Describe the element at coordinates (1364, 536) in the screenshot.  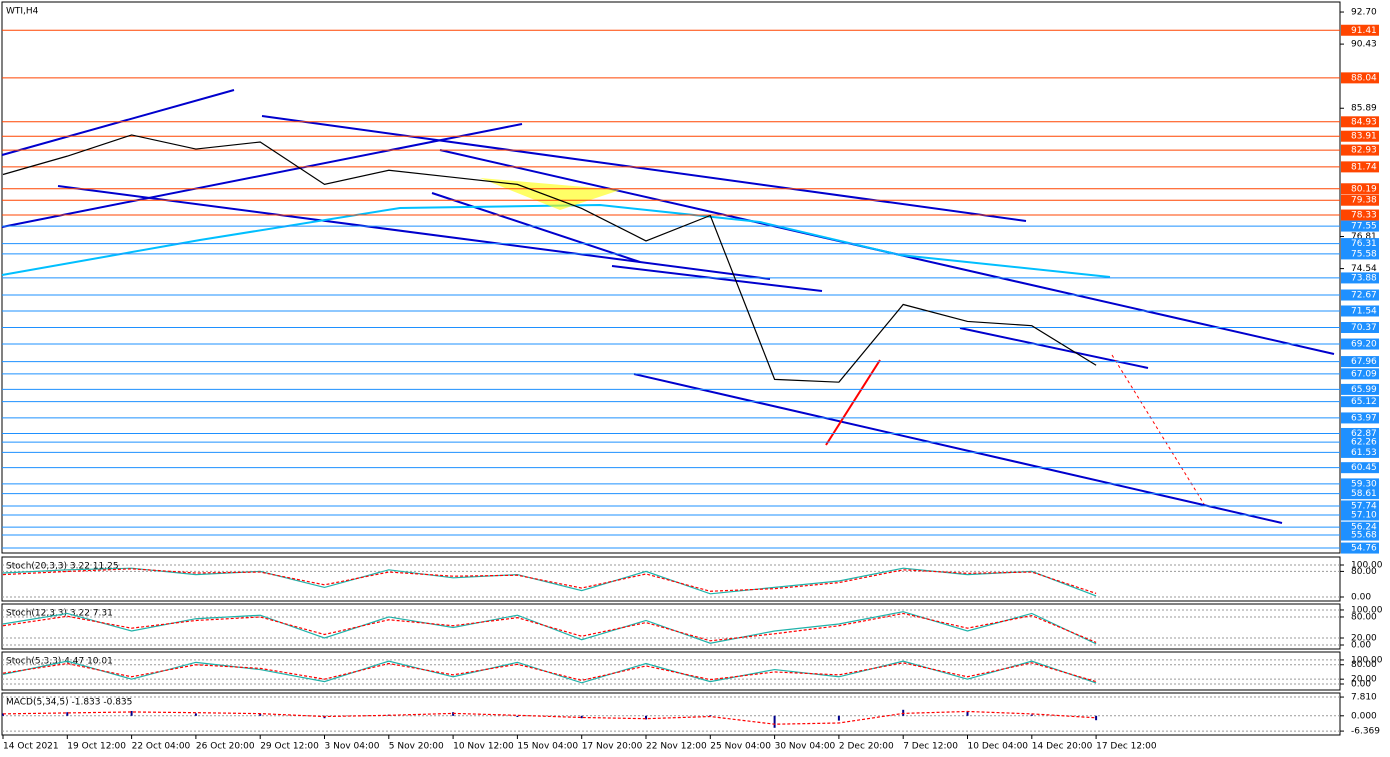
I see `level-label: 55.68` at that location.